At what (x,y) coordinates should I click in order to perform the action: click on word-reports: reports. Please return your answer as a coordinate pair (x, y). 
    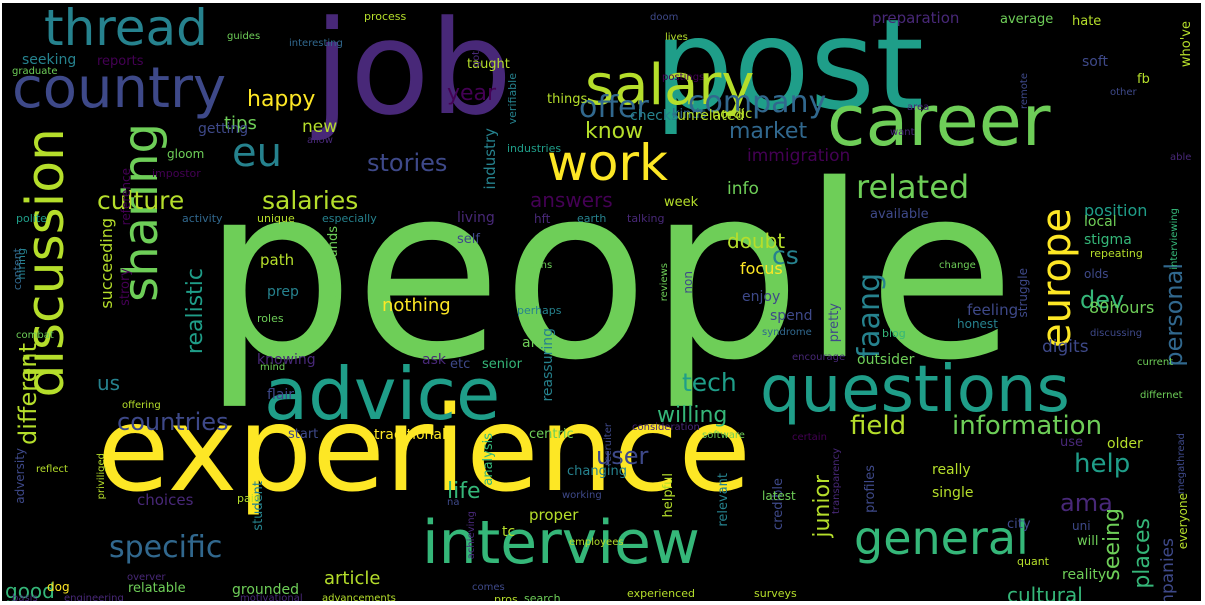
    Looking at the image, I should click on (120, 61).